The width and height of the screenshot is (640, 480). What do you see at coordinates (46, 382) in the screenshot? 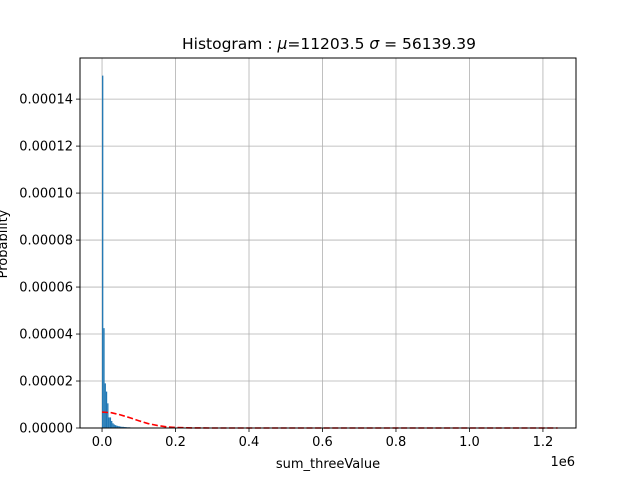
I see `y-tick-label: 0.00002` at bounding box center [46, 382].